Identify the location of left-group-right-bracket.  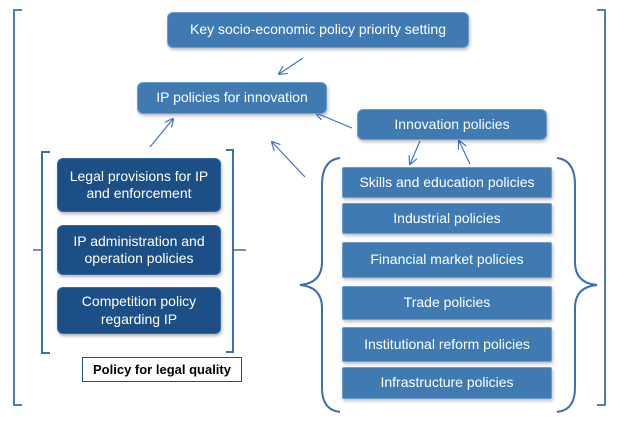
(230, 251).